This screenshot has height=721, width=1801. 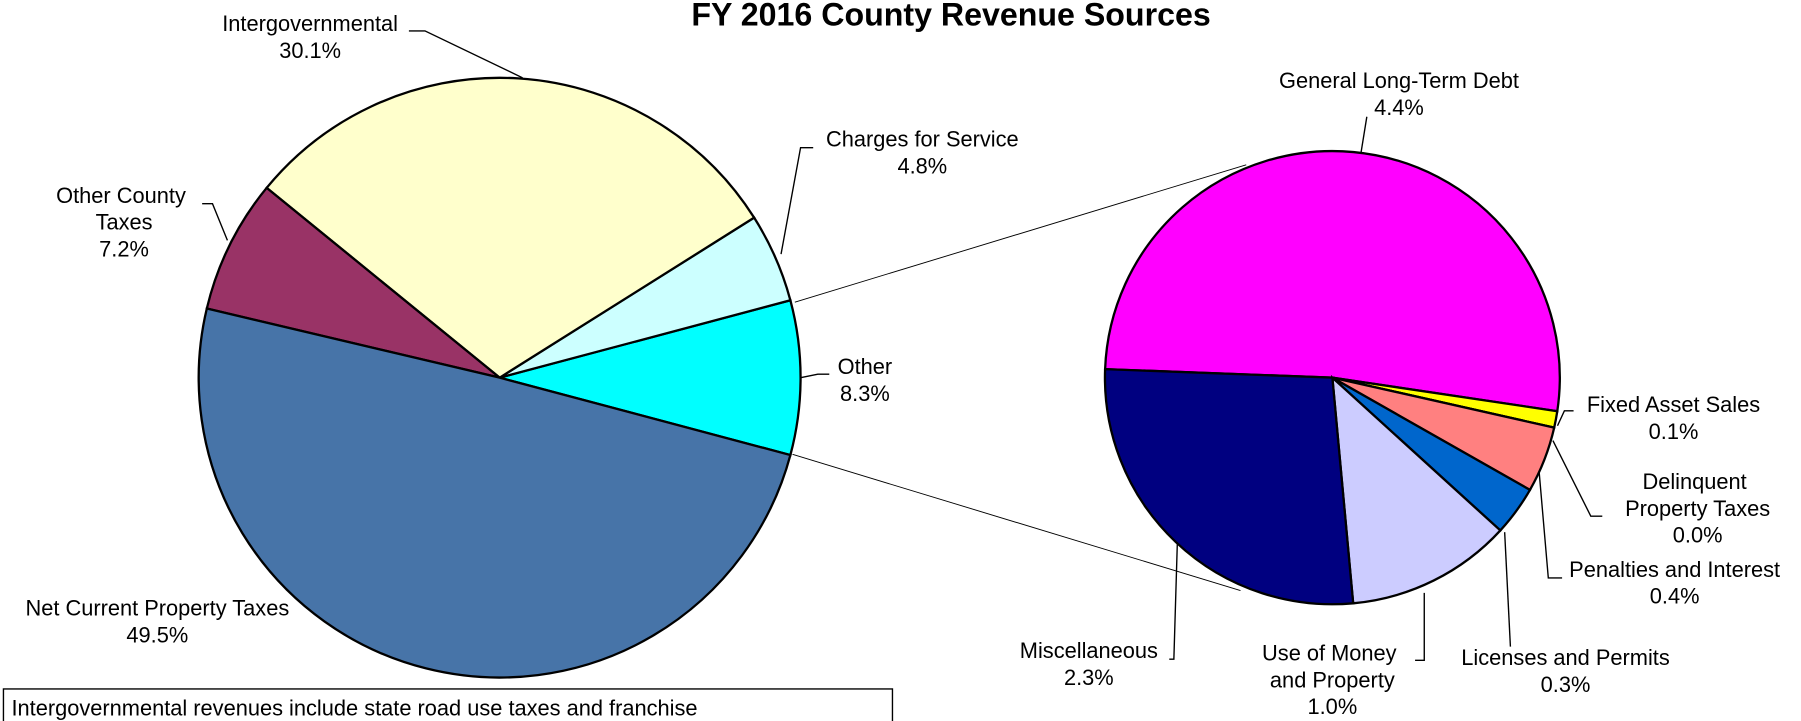 What do you see at coordinates (124, 248) in the screenshot?
I see `value-label: 7.2%` at bounding box center [124, 248].